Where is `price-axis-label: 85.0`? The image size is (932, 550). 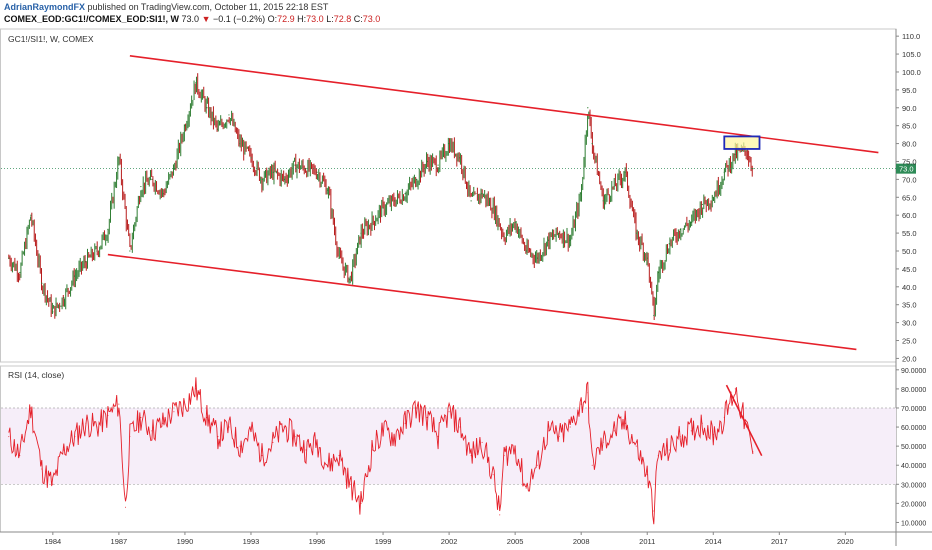 price-axis-label: 85.0 is located at coordinates (909, 126).